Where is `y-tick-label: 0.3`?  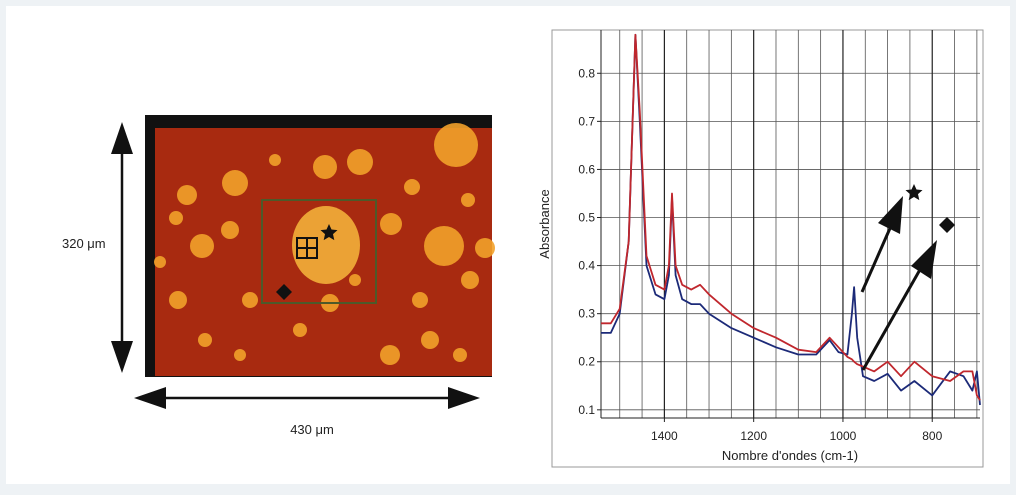
y-tick-label: 0.3 is located at coordinates (586, 314).